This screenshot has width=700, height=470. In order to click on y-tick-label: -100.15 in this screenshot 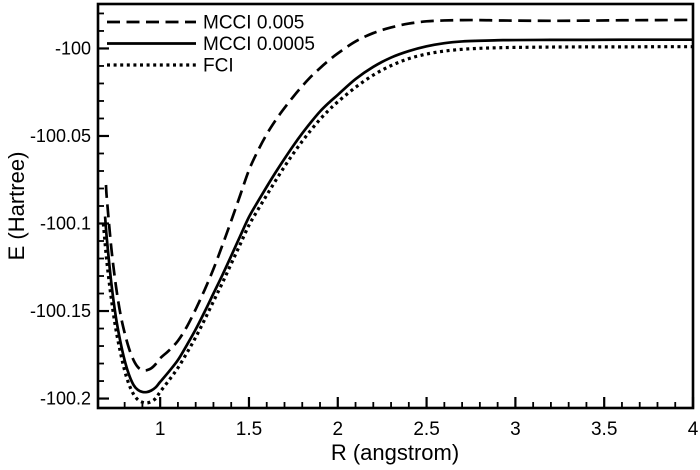, I will do `click(60, 311)`.